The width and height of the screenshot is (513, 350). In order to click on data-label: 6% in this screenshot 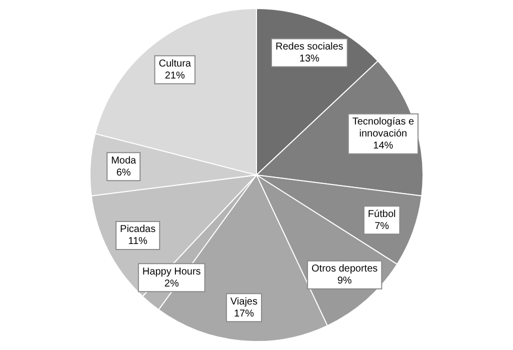, I will do `click(123, 172)`.